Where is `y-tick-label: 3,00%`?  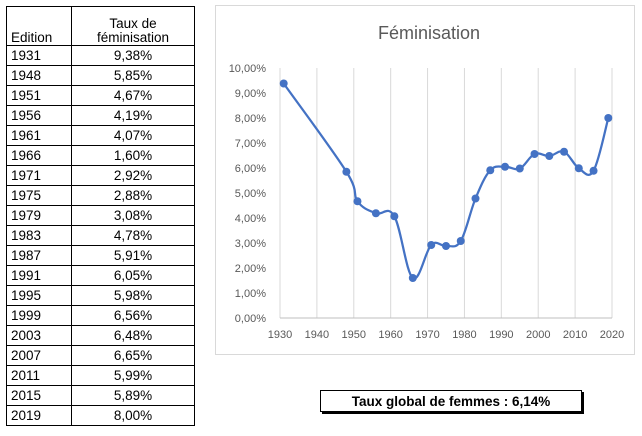 y-tick-label: 3,00% is located at coordinates (250, 244).